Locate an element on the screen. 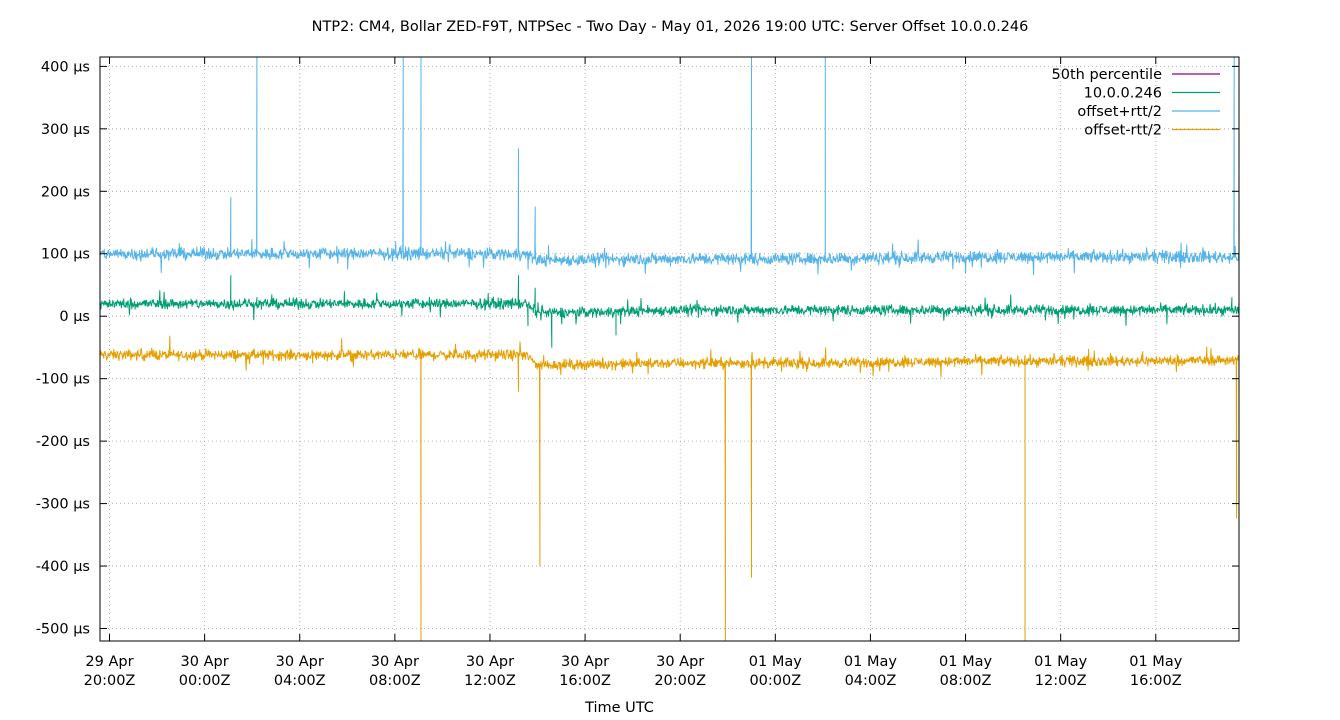 The image size is (1340, 720). y-tick-label: 400 µs is located at coordinates (65, 67).